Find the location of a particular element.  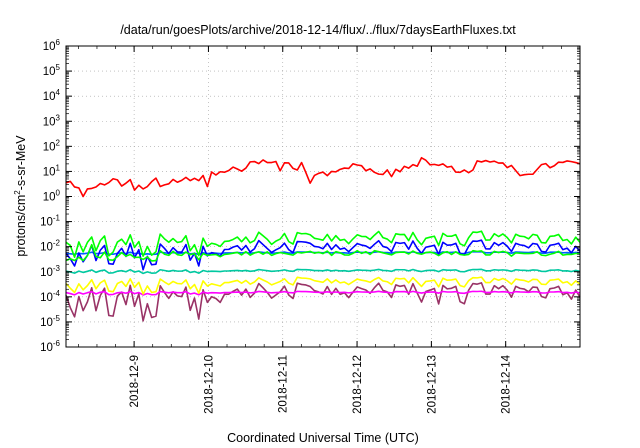

x-tick-label: 2018-12-11 is located at coordinates (284, 384).